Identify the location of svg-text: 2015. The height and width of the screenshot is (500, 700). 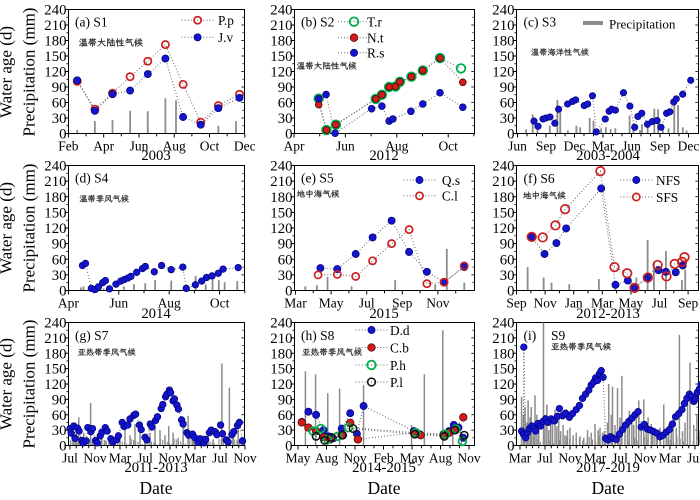
(383, 314).